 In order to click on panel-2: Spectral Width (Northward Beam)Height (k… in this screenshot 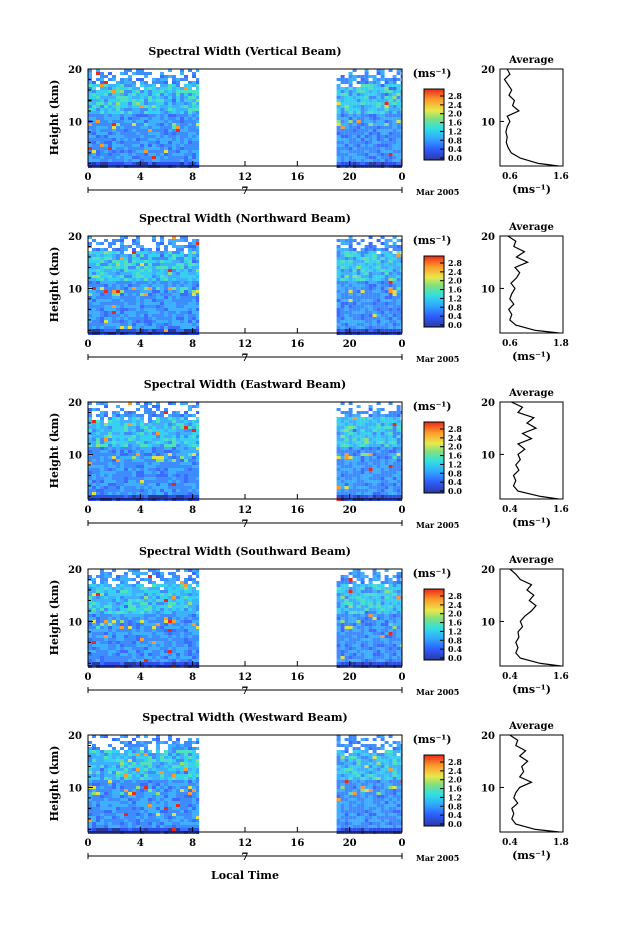, I will do `click(308, 288)`.